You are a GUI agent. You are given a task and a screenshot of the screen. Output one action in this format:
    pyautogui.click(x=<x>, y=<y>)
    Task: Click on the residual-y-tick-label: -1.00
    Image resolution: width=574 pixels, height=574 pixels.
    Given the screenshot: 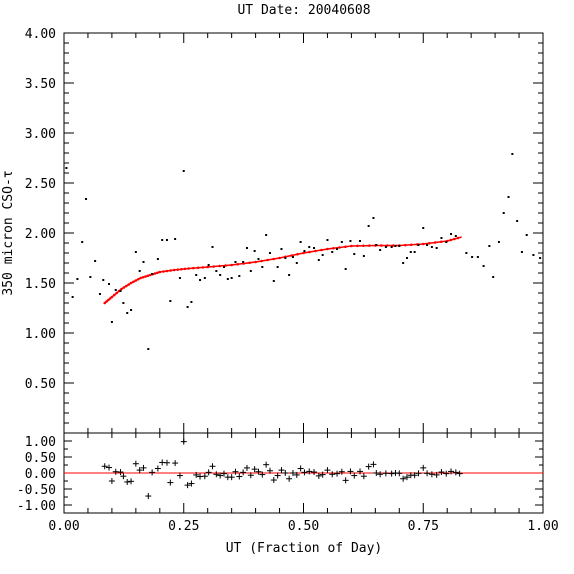 What is the action you would take?
    pyautogui.click(x=36, y=506)
    